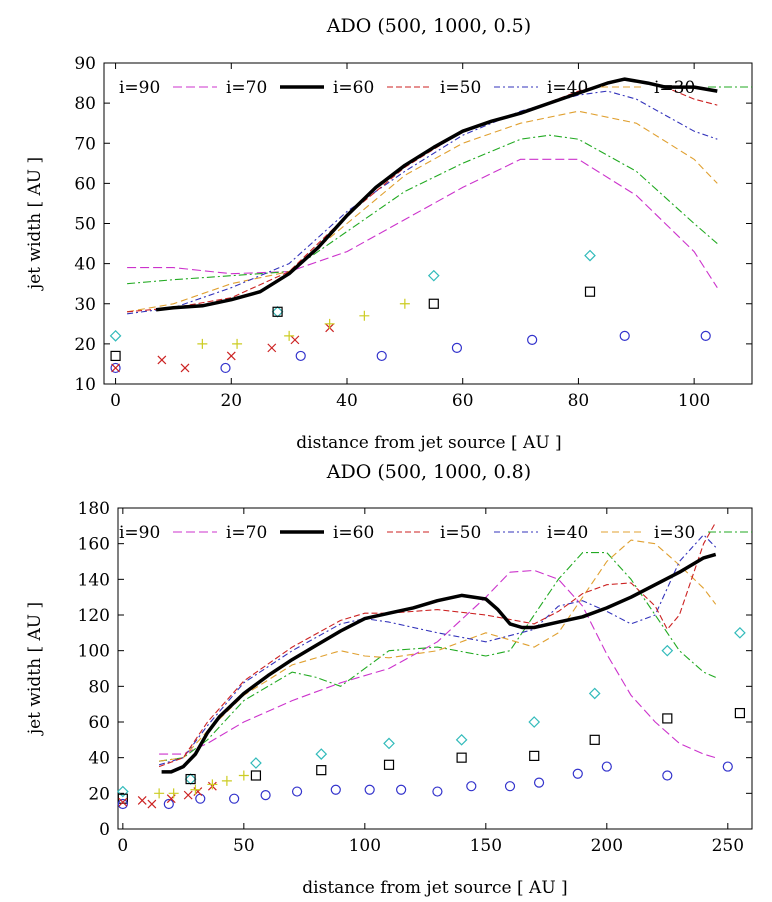  I want to click on y-tick-label: 30, so click(85, 305).